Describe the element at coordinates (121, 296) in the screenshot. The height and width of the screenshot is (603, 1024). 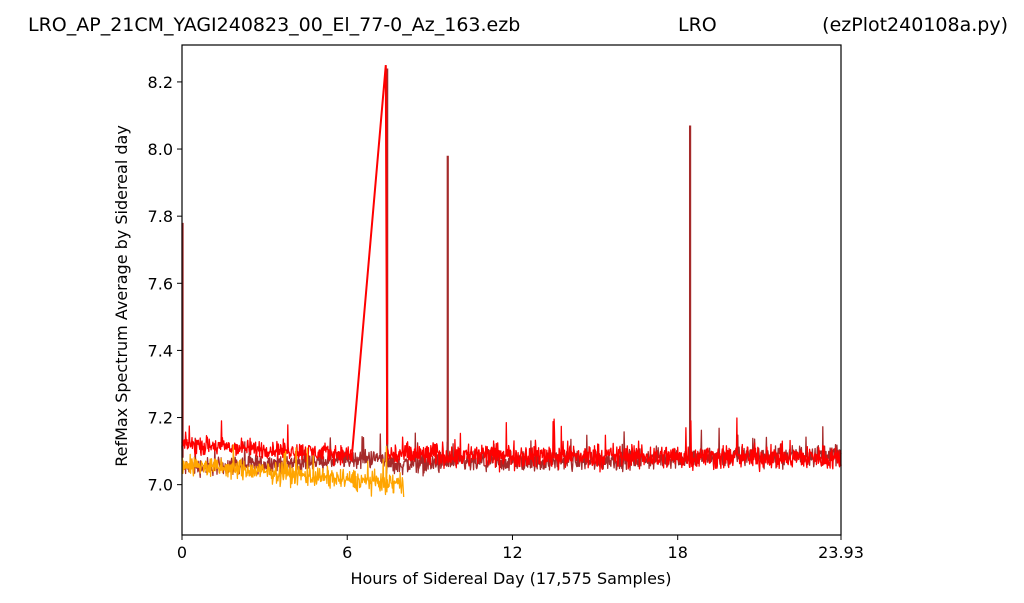
I see `y-axis-label: RefMax Spectrum Average by Sidereal day` at that location.